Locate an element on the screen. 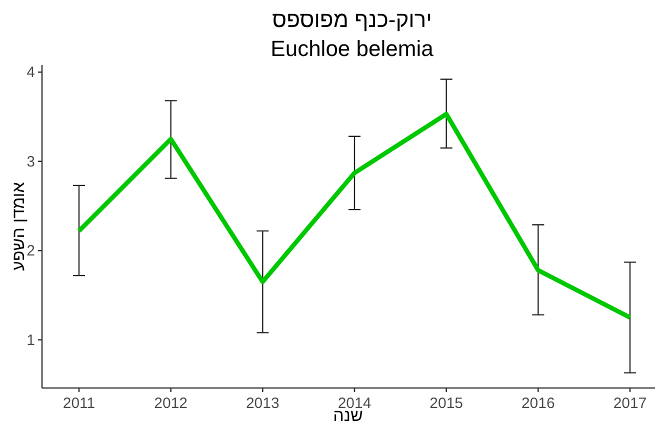 The image size is (657, 426). chart-title: ירוק-כנף מפוספס is located at coordinates (352, 19).